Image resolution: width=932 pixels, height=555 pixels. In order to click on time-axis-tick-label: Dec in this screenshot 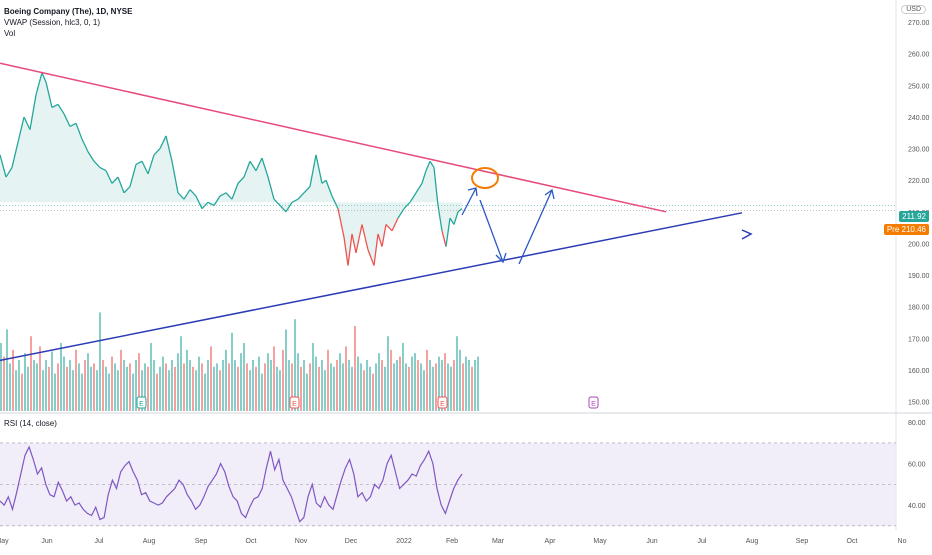, I will do `click(351, 541)`.